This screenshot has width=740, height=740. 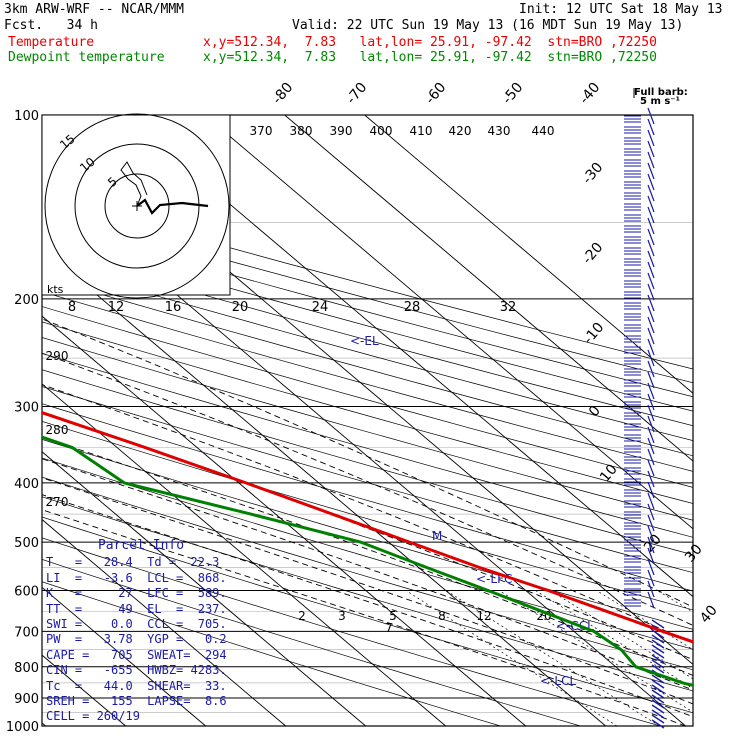 What do you see at coordinates (26, 543) in the screenshot?
I see `pressure-label: 500` at bounding box center [26, 543].